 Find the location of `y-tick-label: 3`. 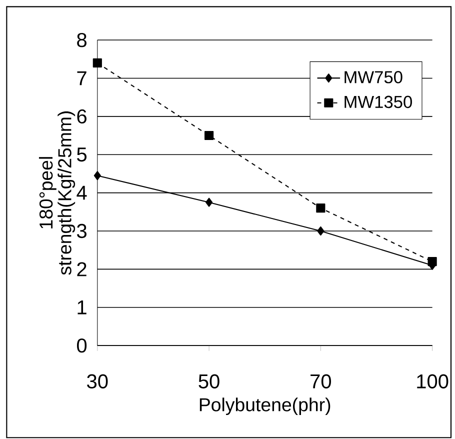

y-tick-label: 3 is located at coordinates (81, 231).